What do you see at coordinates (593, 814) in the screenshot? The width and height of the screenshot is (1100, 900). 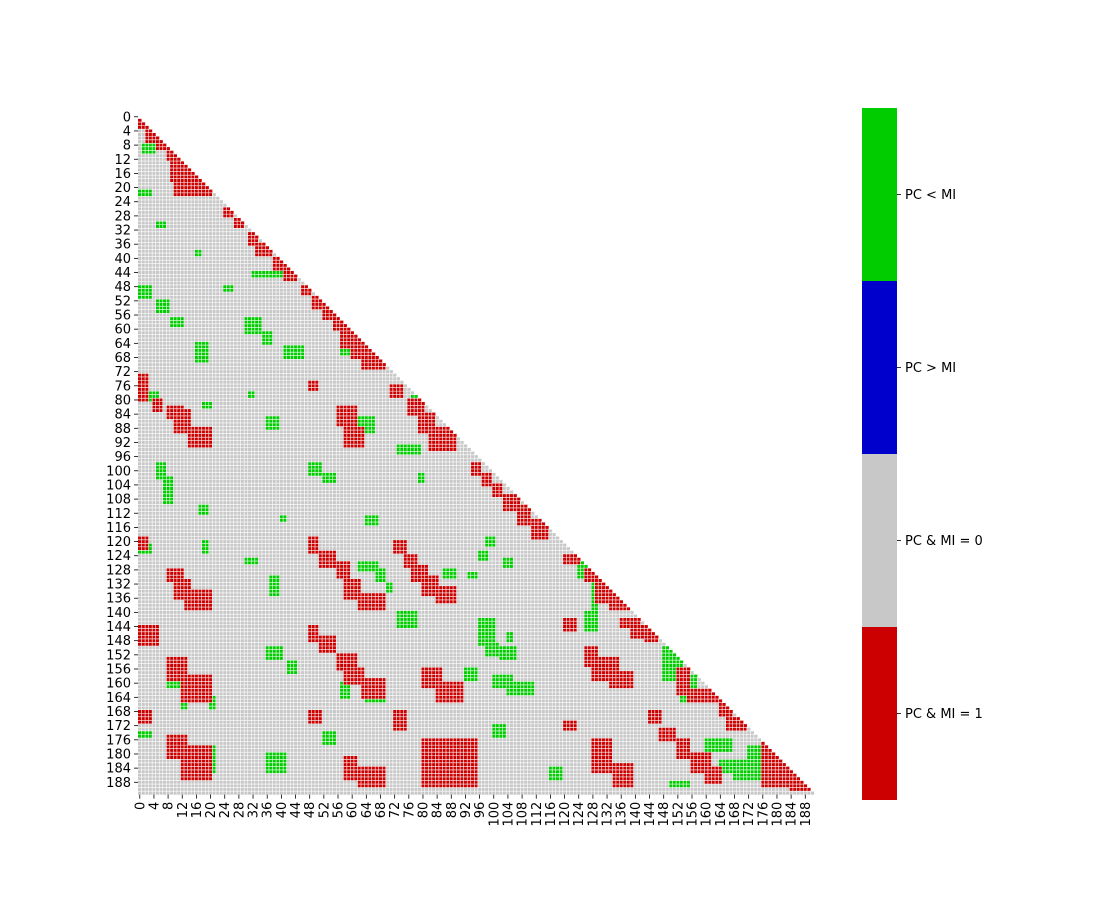 I see `x-tick-label: 128` at bounding box center [593, 814].